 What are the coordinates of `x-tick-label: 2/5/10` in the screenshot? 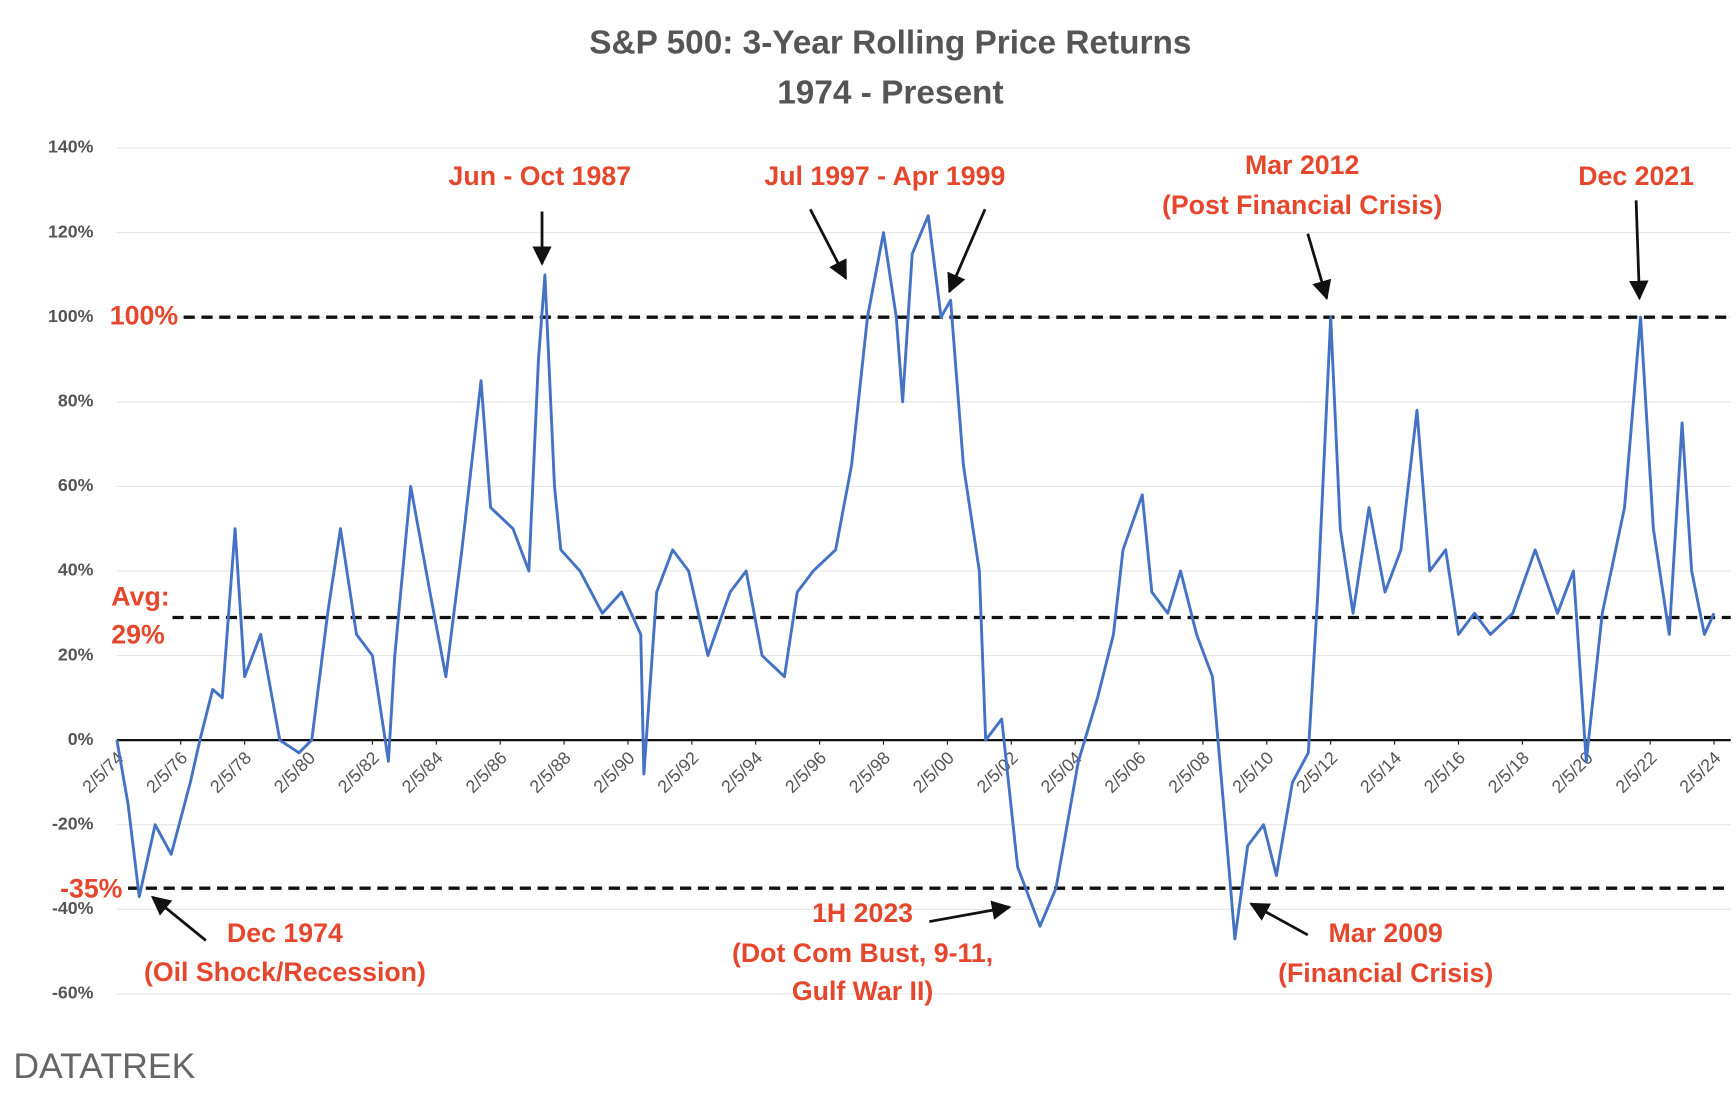 It's located at (1252, 772).